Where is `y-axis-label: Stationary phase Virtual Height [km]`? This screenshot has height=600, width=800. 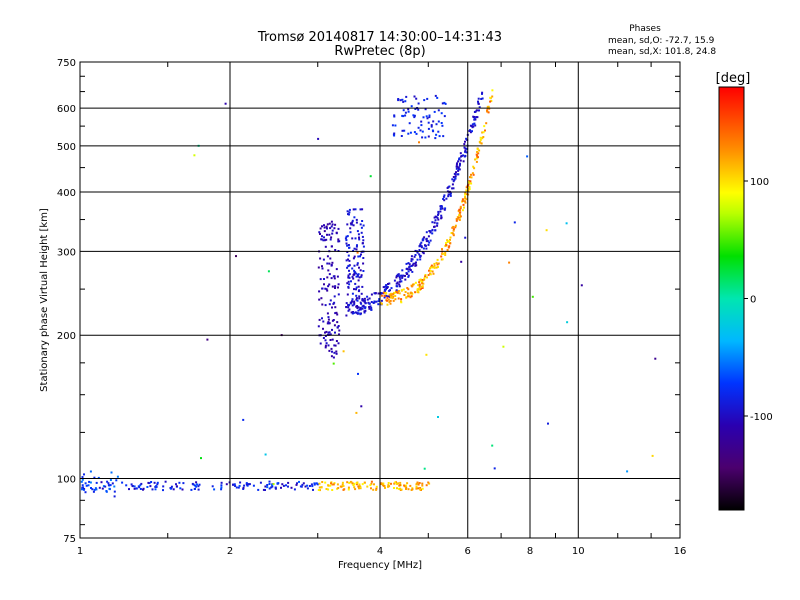
y-axis-label: Stationary phase Virtual Height [km] is located at coordinates (44, 300).